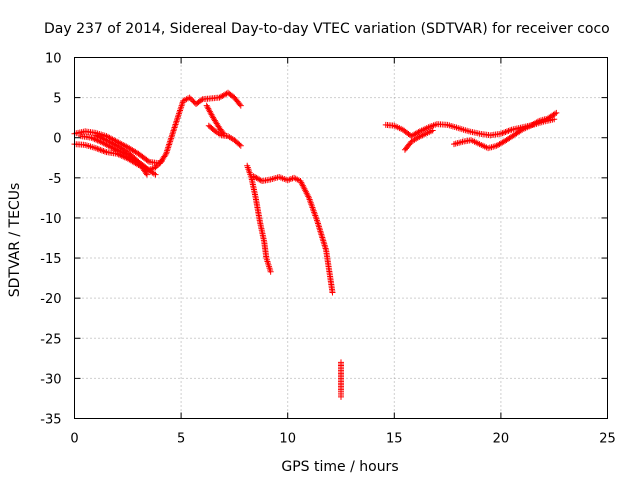  What do you see at coordinates (57, 139) in the screenshot?
I see `y-tick-label: 0` at bounding box center [57, 139].